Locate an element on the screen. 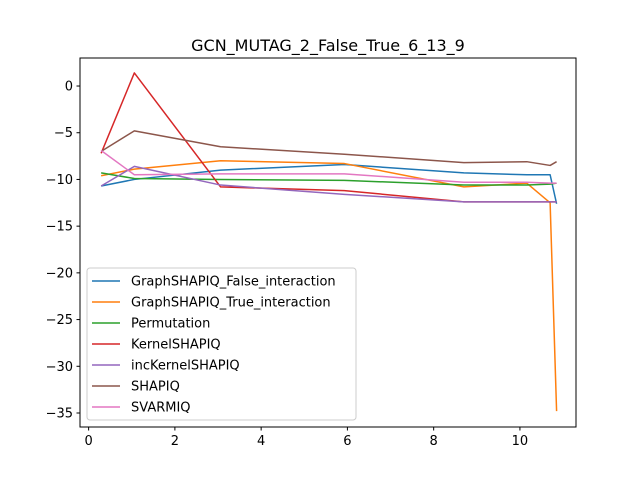 The image size is (640, 480). y-tick-label: −10 is located at coordinates (59, 180).